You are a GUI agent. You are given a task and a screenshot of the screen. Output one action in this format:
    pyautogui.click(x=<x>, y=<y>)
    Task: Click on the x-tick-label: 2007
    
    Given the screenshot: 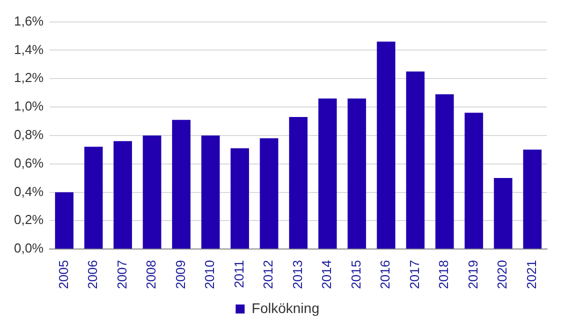 What is the action you would take?
    pyautogui.click(x=122, y=274)
    